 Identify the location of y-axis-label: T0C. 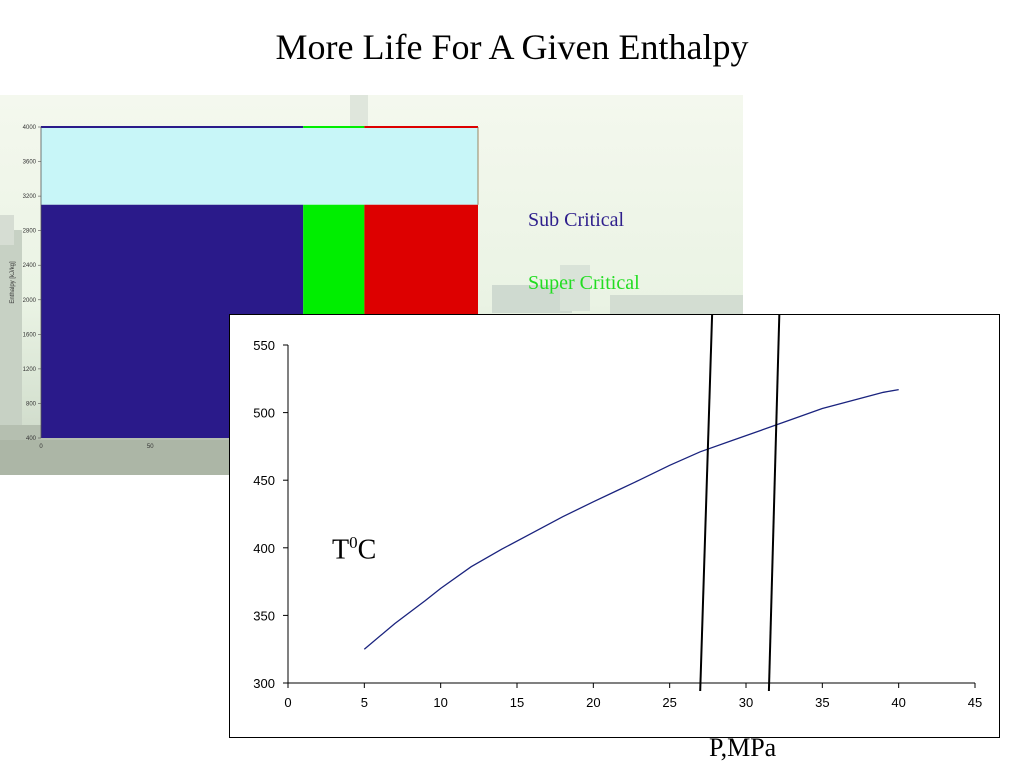
(354, 549).